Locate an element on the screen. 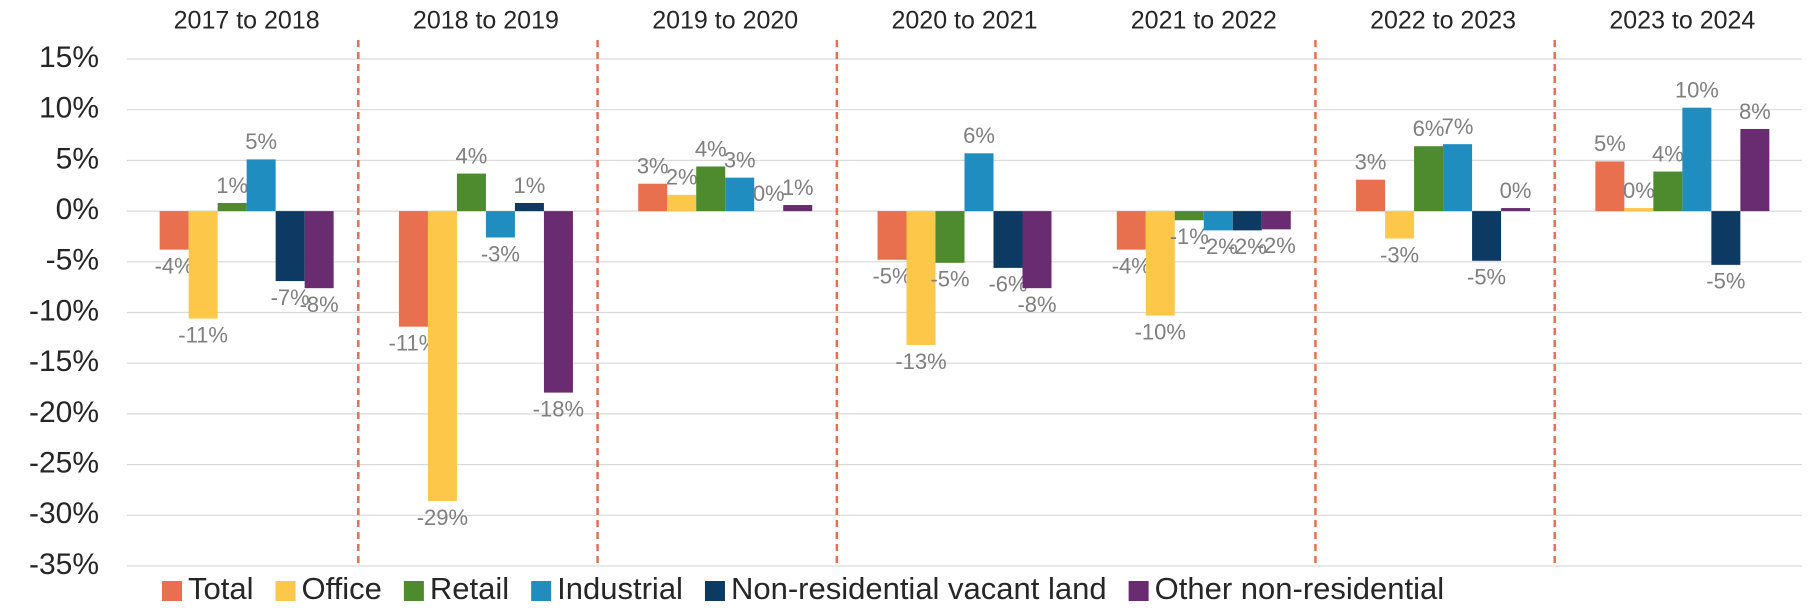 The width and height of the screenshot is (1810, 608). category-label: 2023 to 2024 is located at coordinates (1682, 21).